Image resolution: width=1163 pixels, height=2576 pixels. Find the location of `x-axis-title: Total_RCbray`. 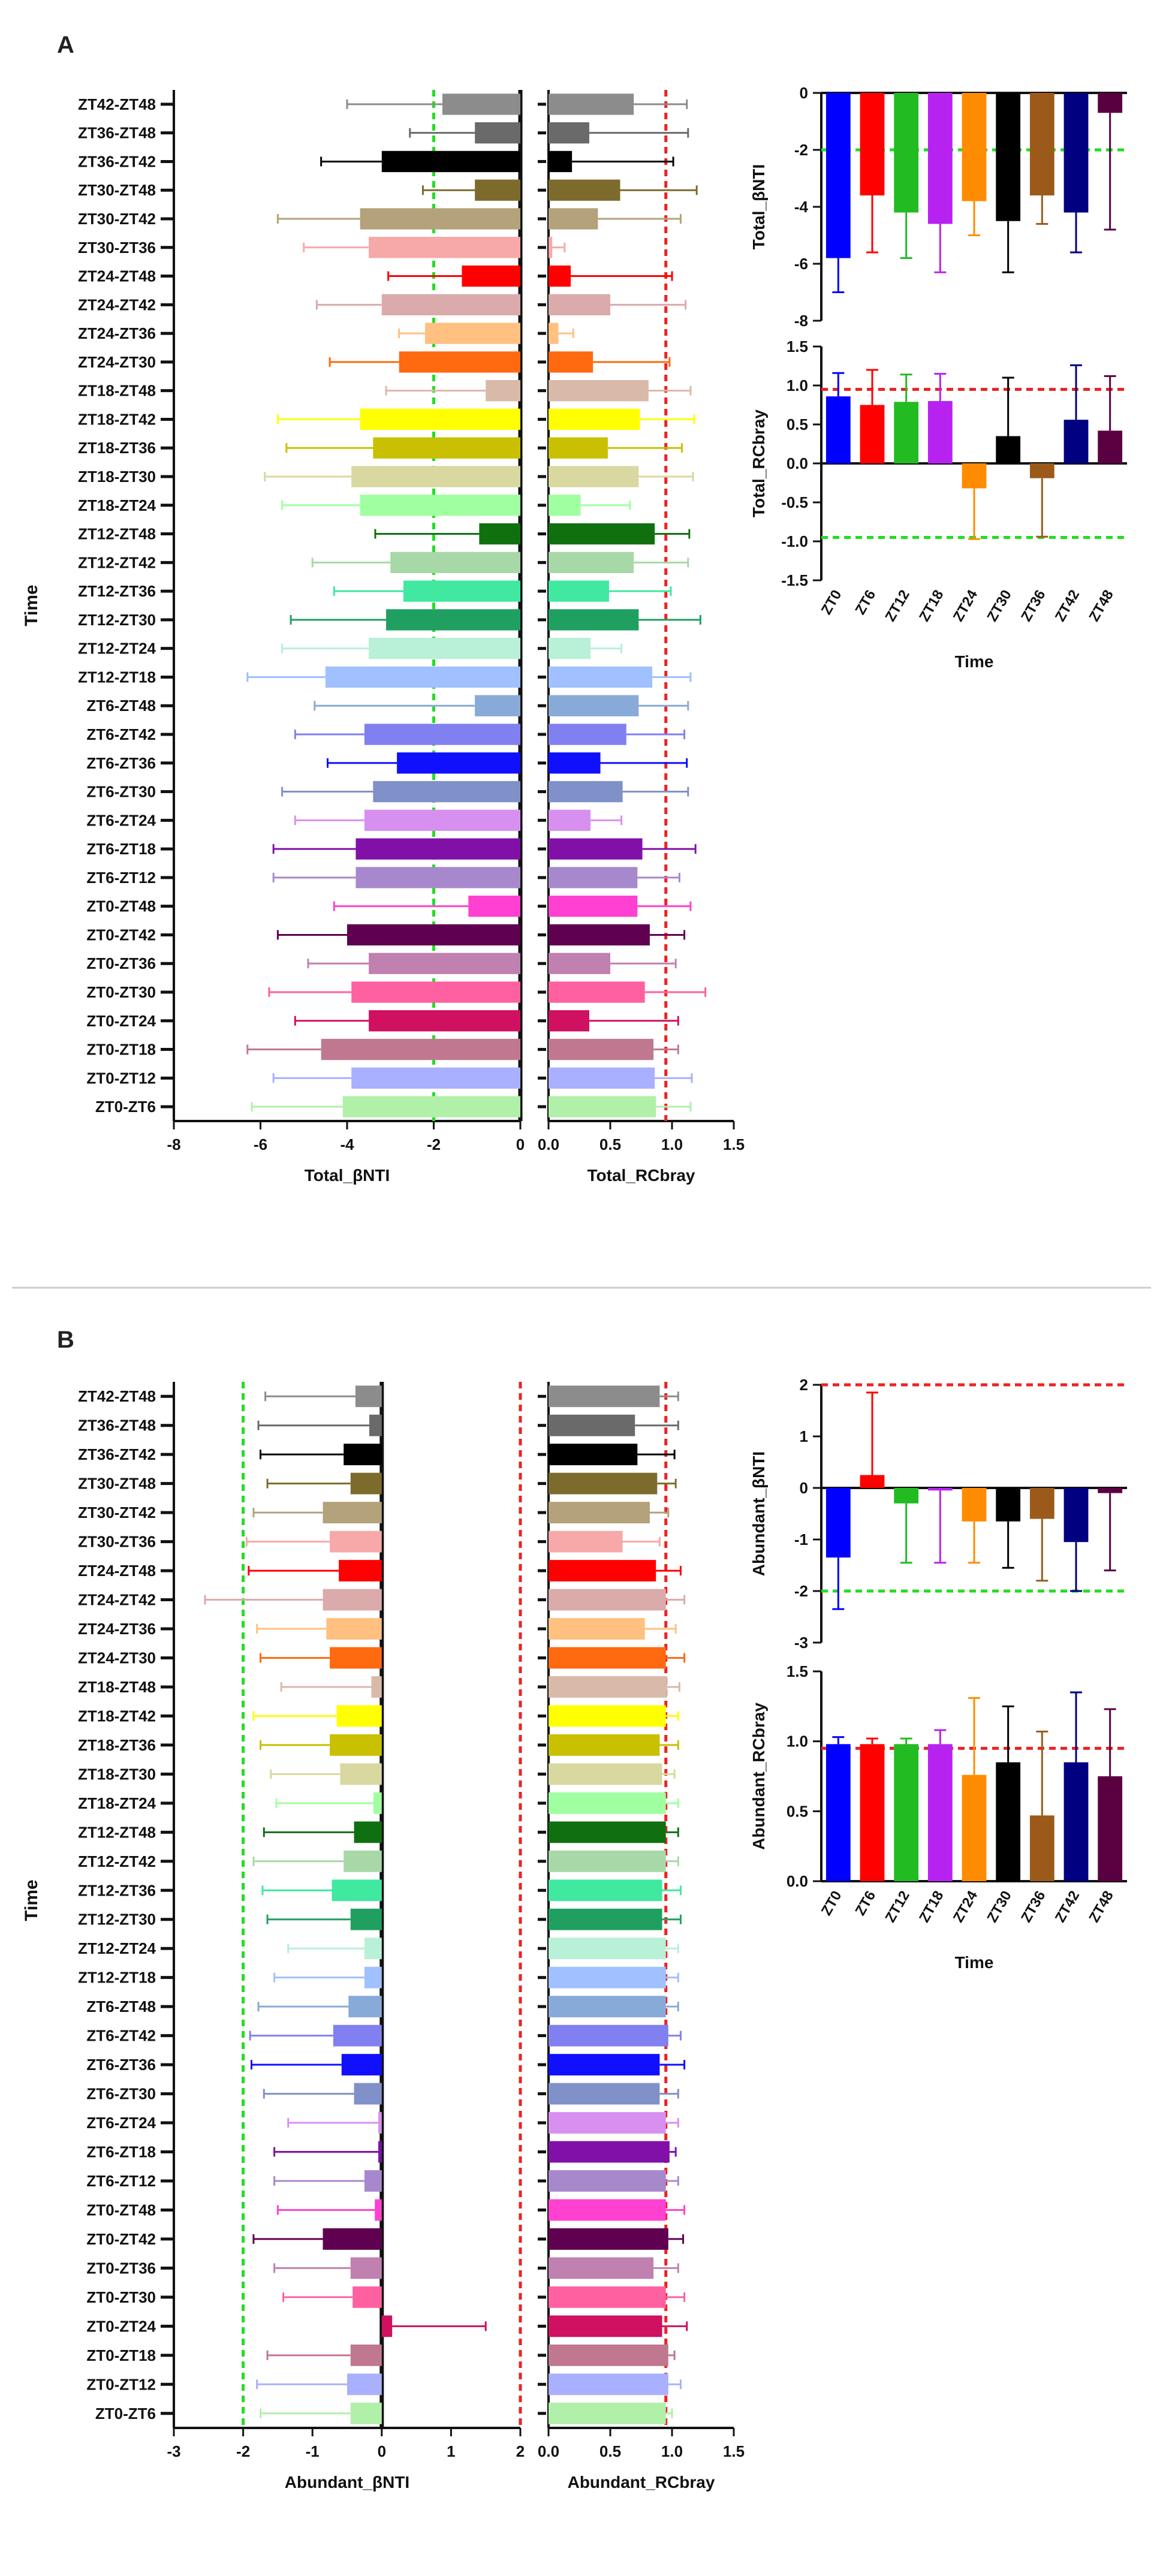

x-axis-title: Total_RCbray is located at coordinates (641, 1175).